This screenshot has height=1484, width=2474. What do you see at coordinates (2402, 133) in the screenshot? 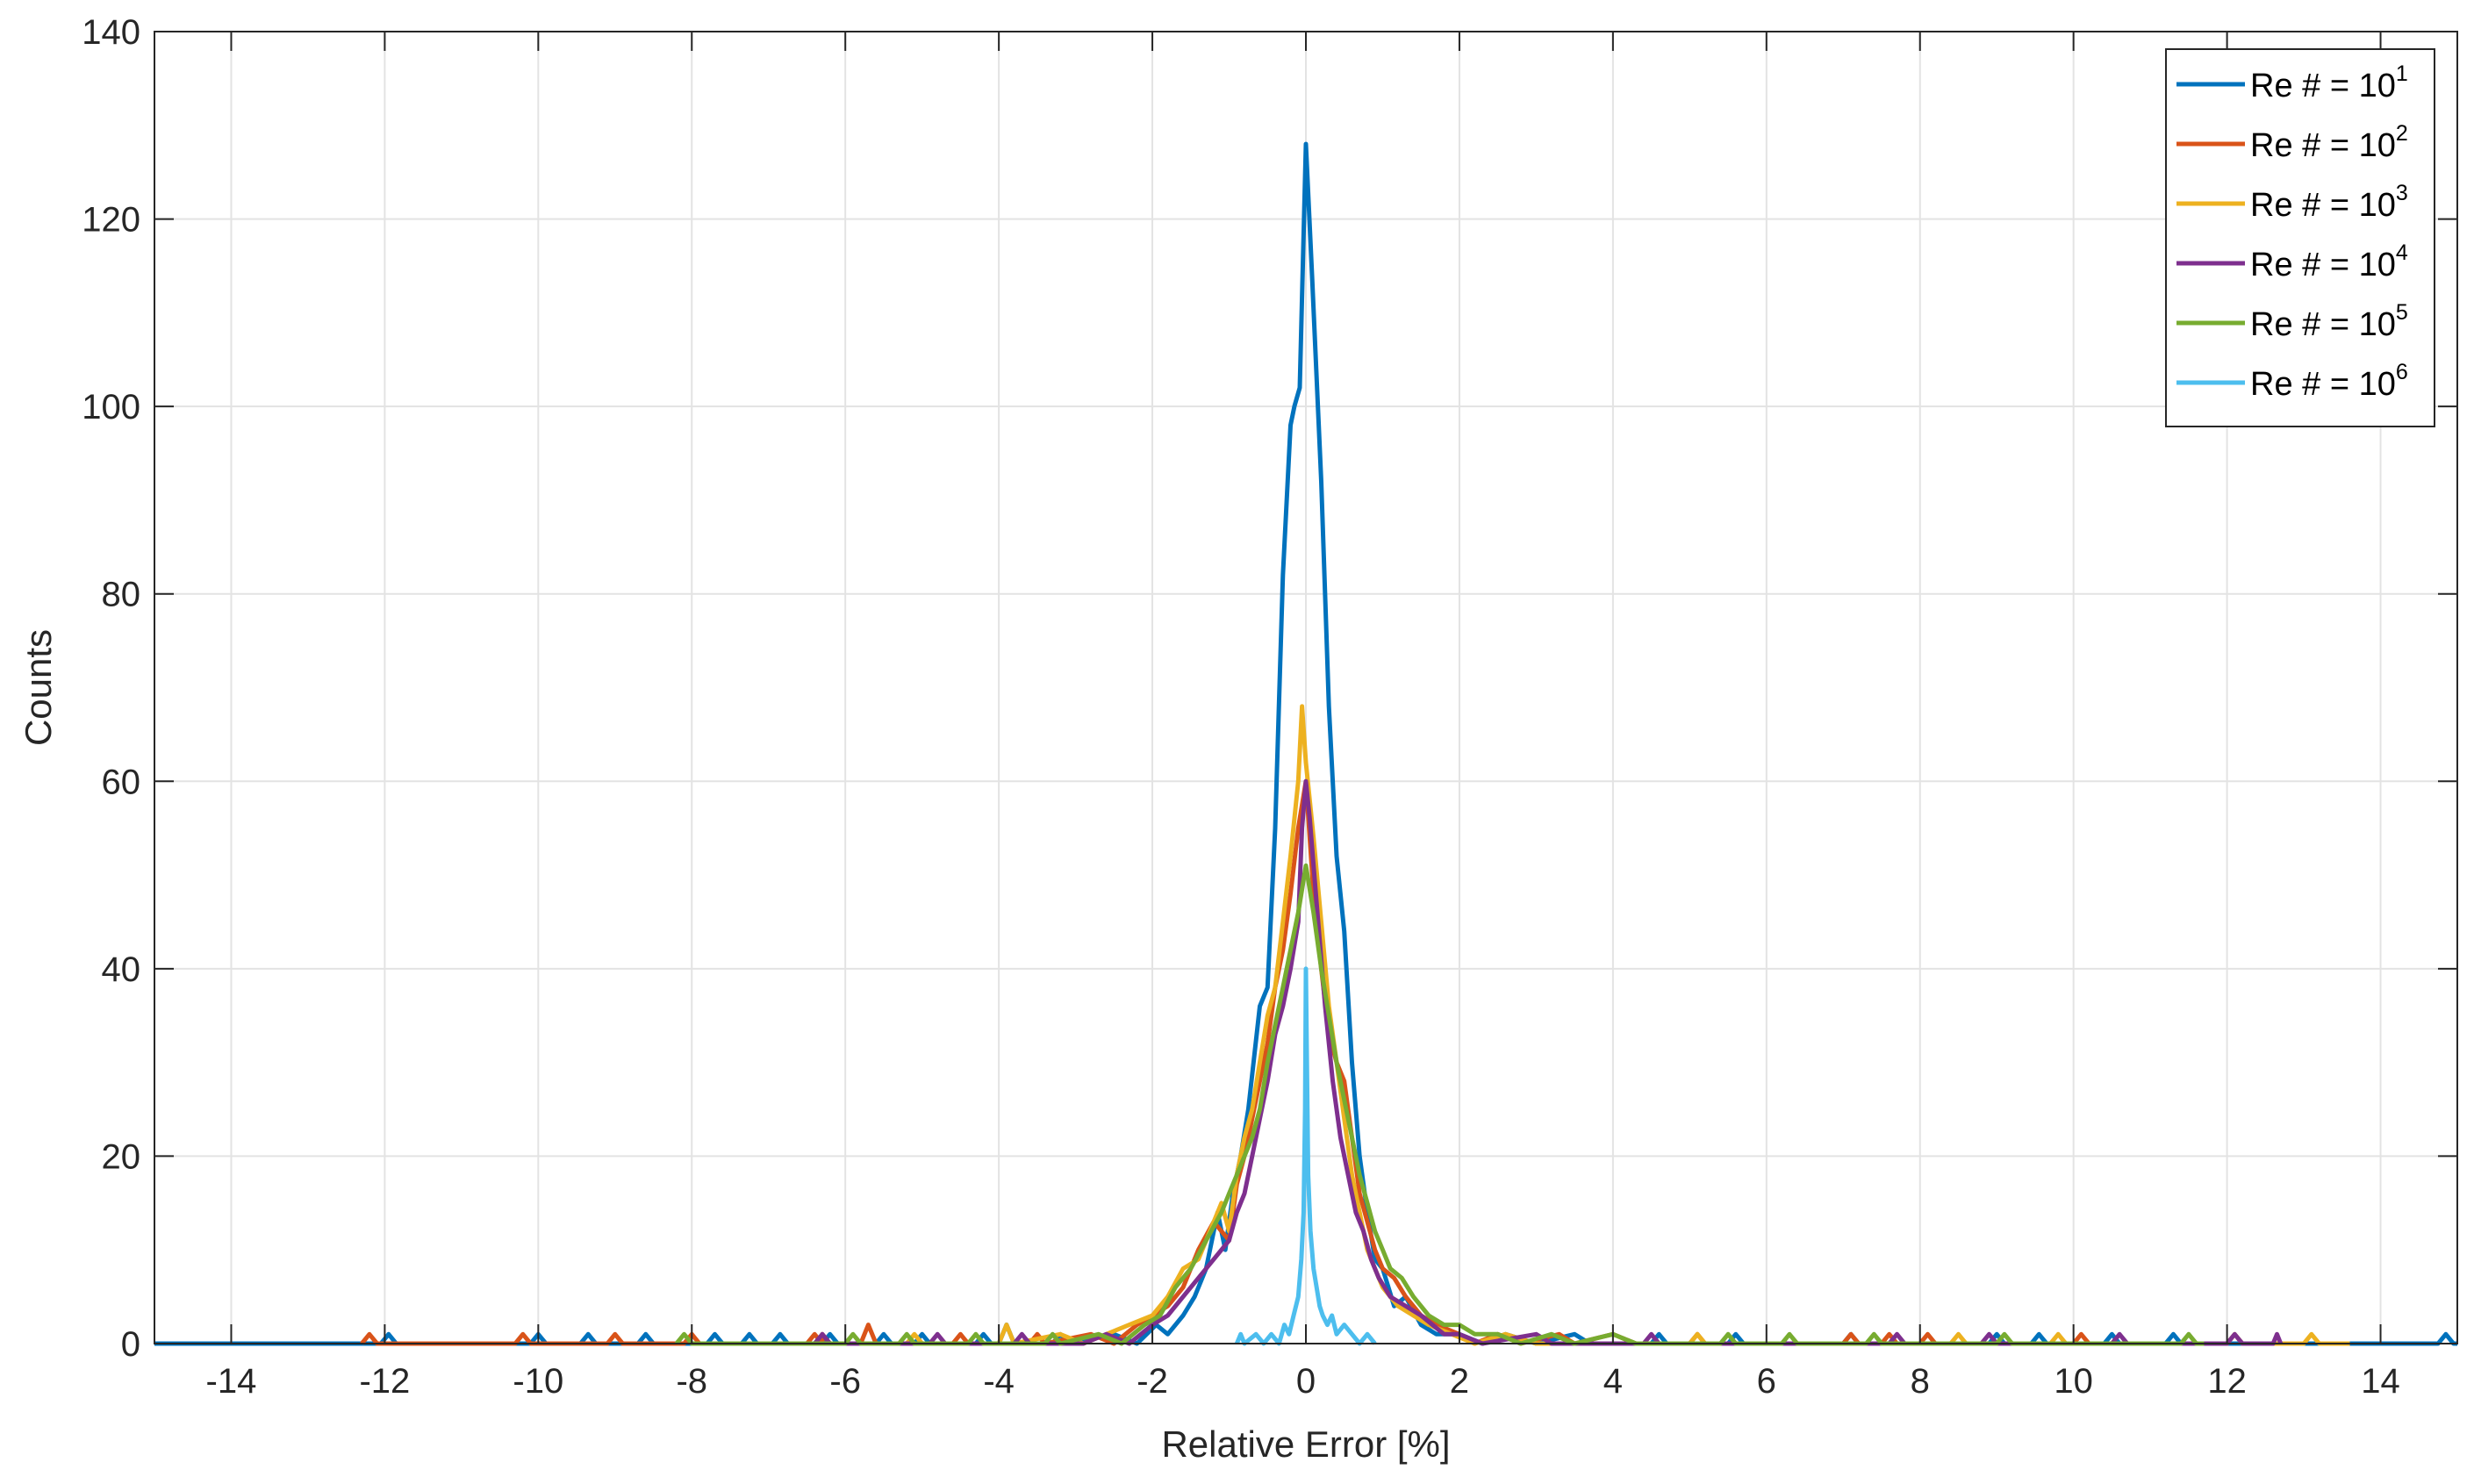
I see `legend-exponent: 2` at bounding box center [2402, 133].